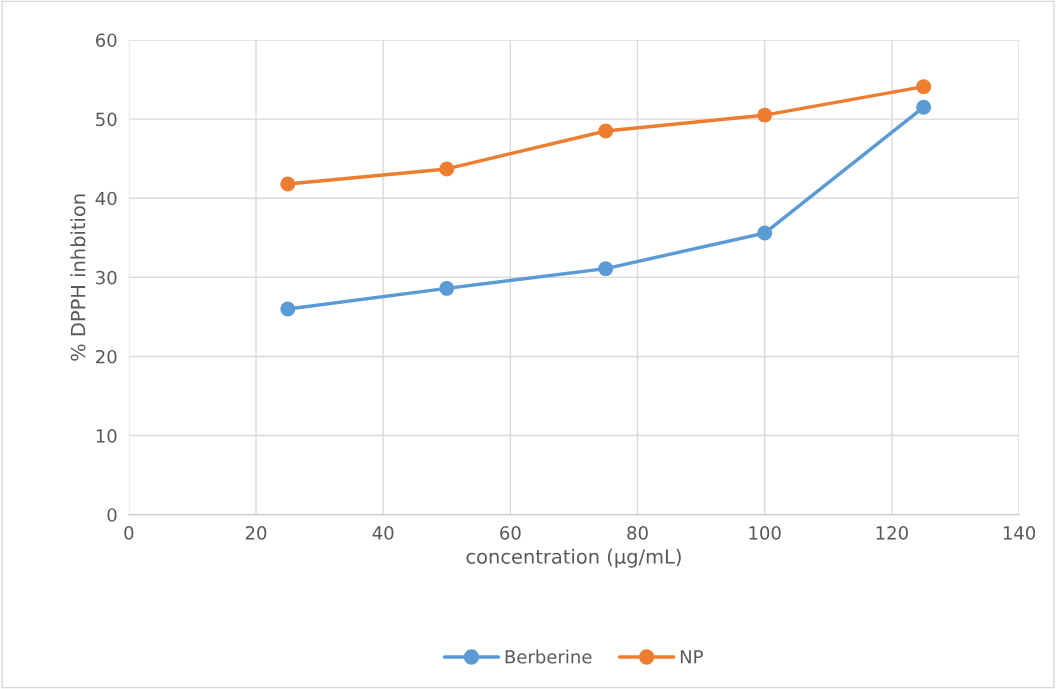 The width and height of the screenshot is (1056, 689). What do you see at coordinates (112, 515) in the screenshot?
I see `y-tick-label: 0` at bounding box center [112, 515].